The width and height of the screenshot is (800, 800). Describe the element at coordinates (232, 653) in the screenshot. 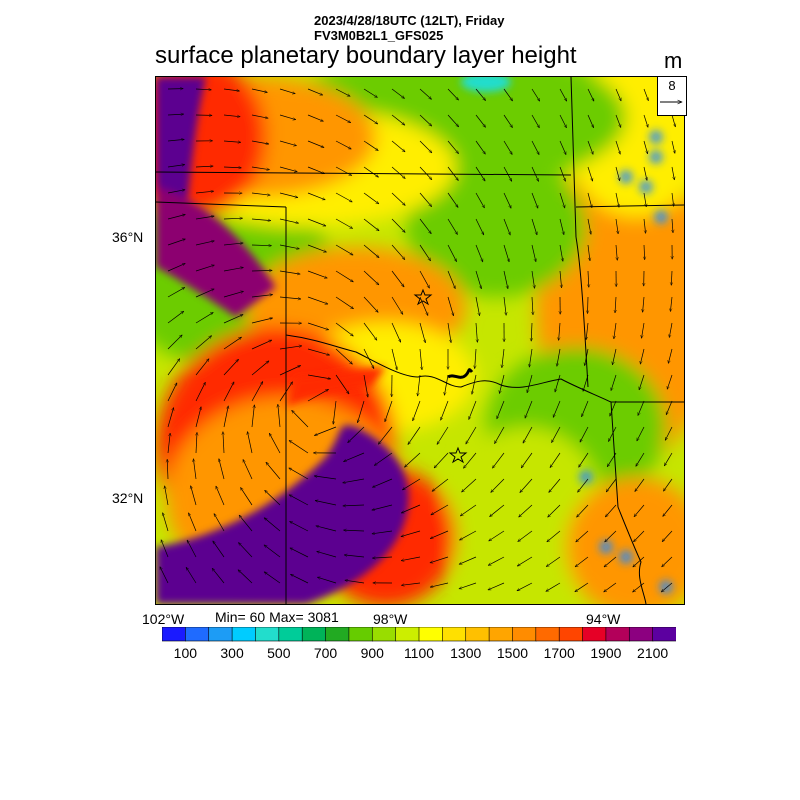

I see `colorbar-tick-label: 300` at that location.